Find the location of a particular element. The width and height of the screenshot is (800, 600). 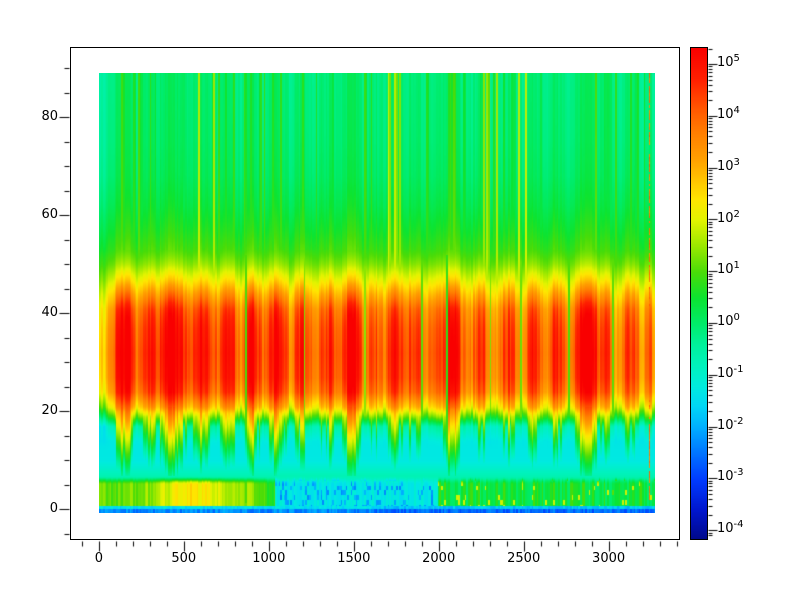

colorbar-tick-label: 10⁻³ is located at coordinates (730, 476).